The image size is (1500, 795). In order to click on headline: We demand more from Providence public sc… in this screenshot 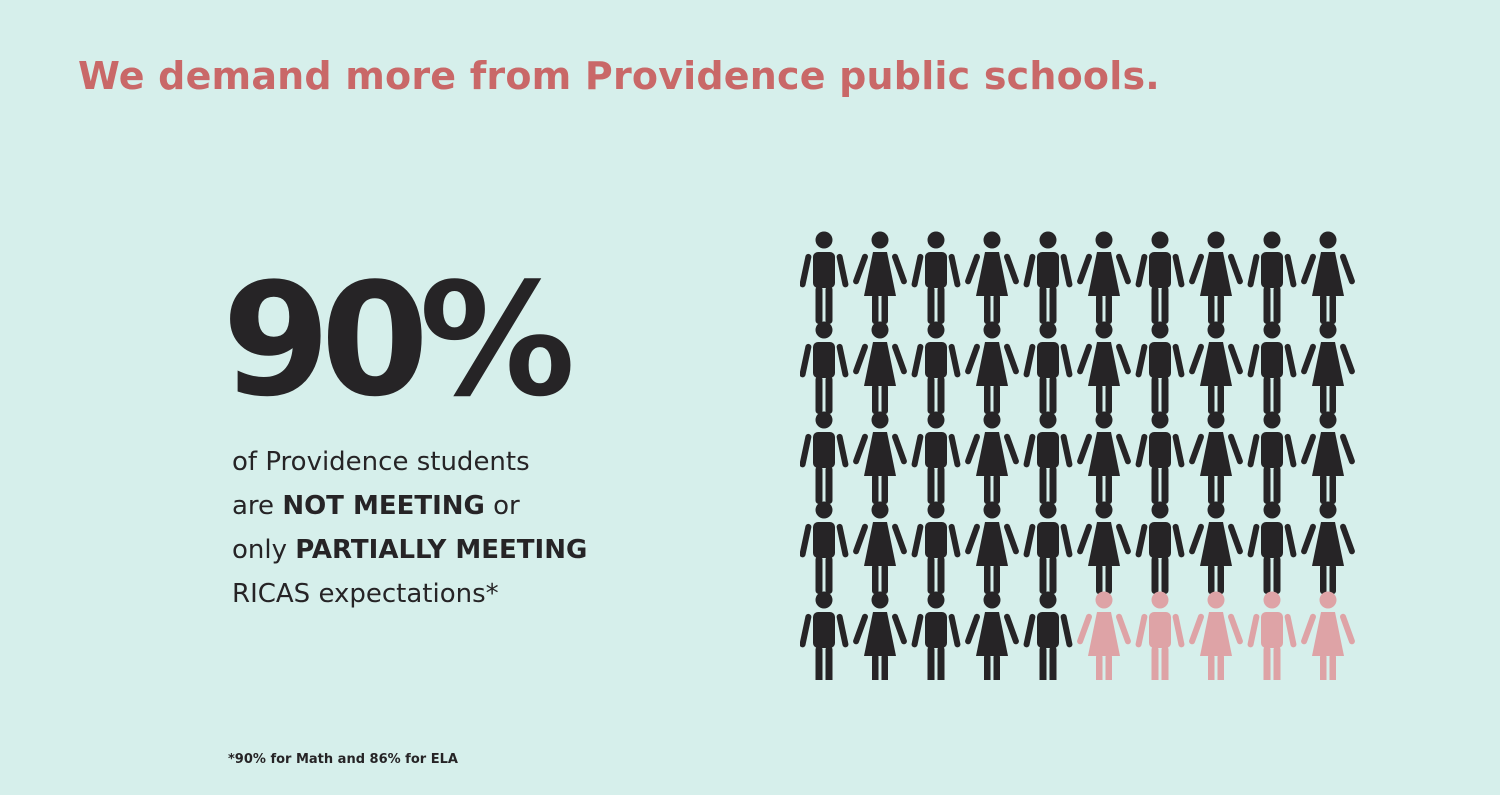, I will do `click(619, 76)`.